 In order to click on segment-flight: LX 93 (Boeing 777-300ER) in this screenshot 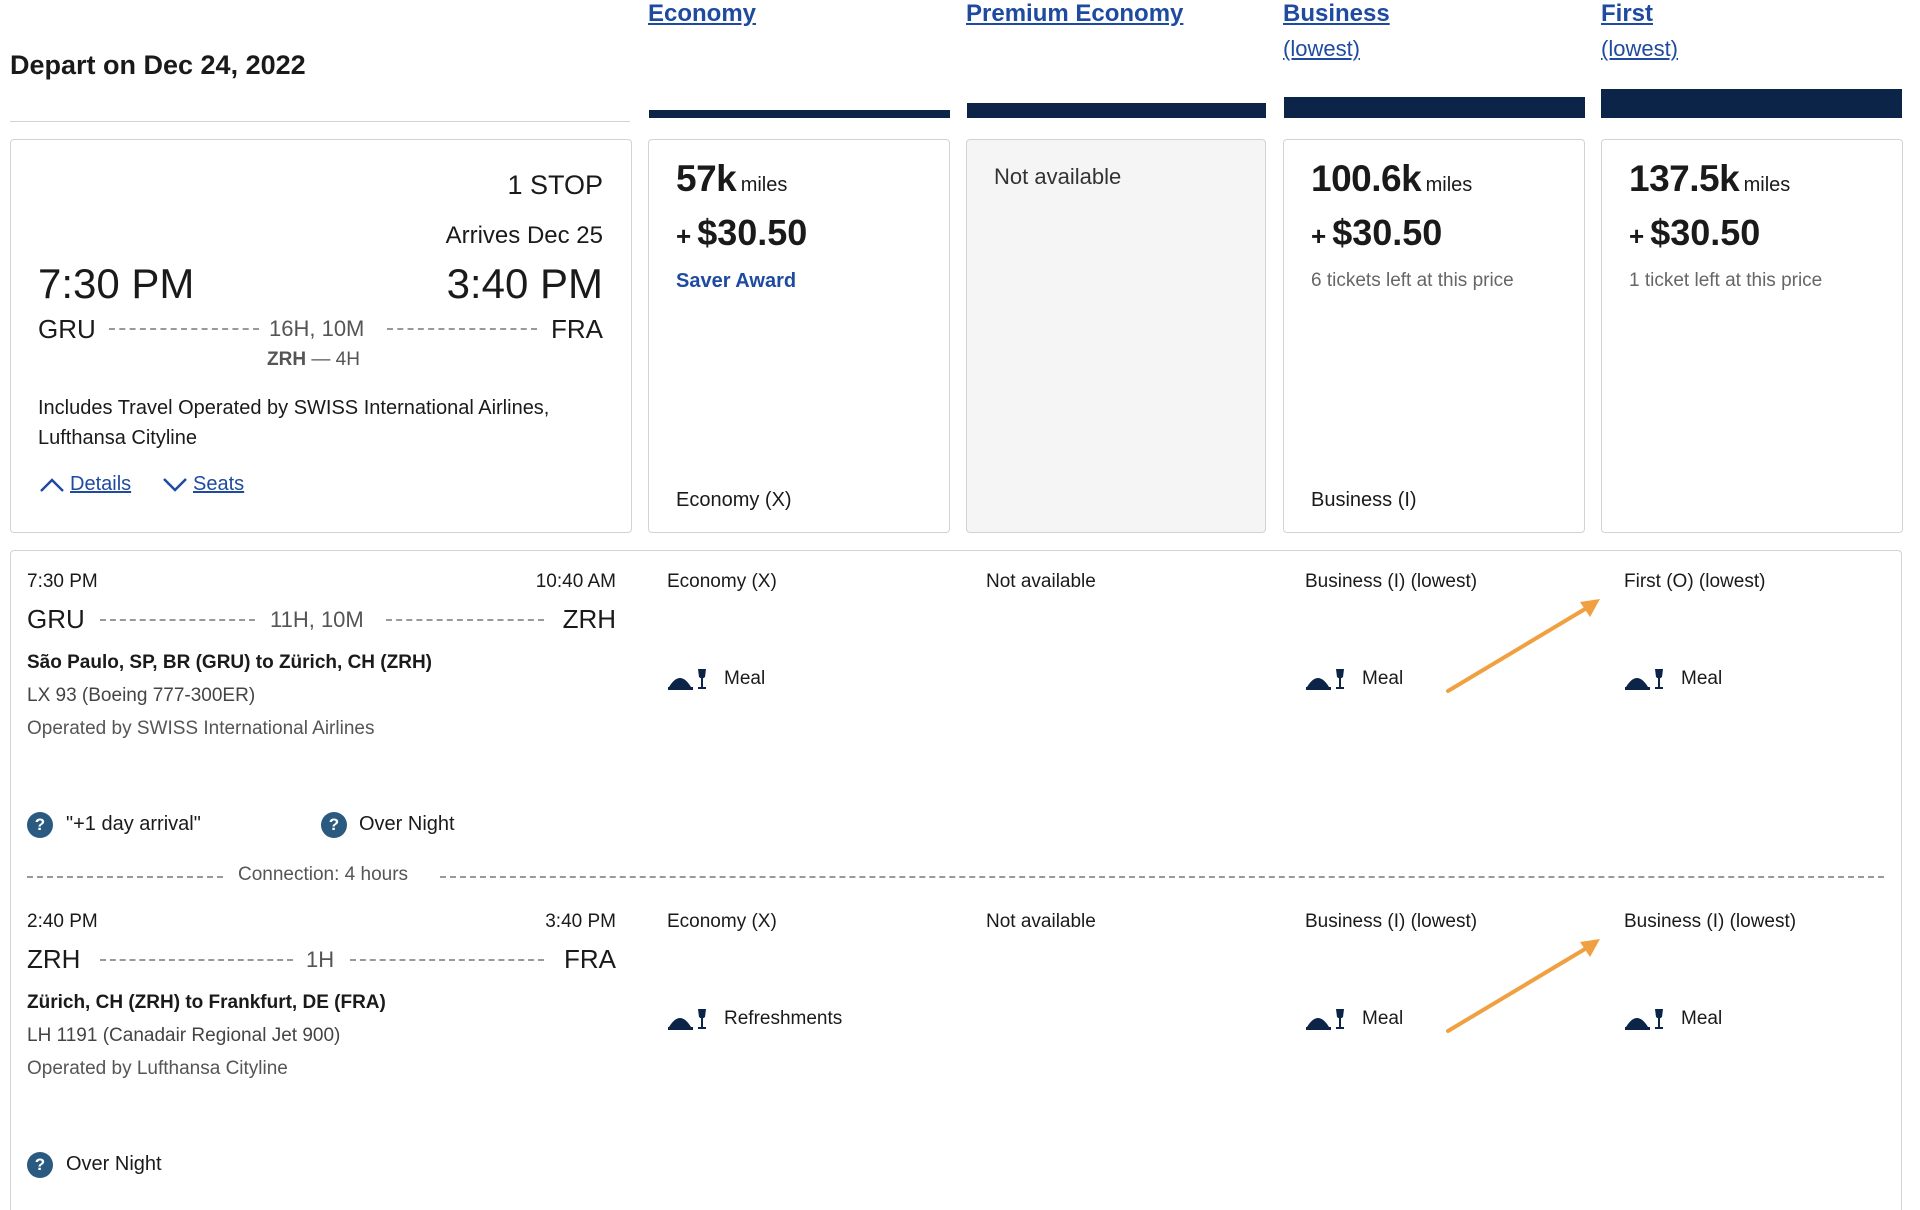, I will do `click(141, 695)`.